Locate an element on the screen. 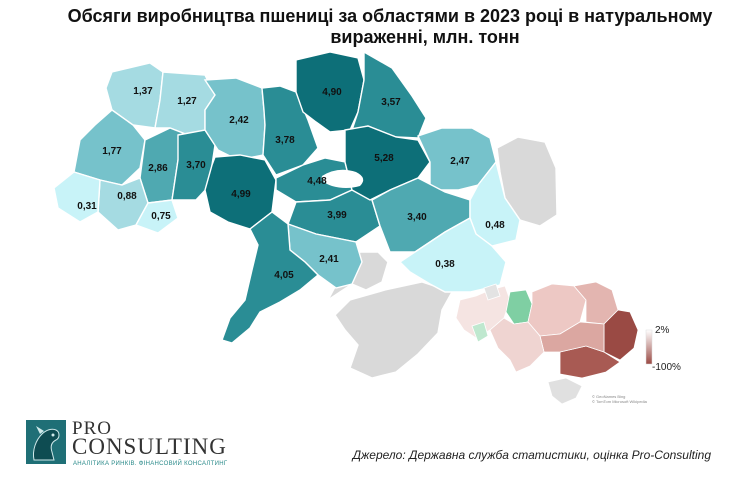 This screenshot has width=737, height=499. value-mykolaiv: 2,41 is located at coordinates (329, 259).